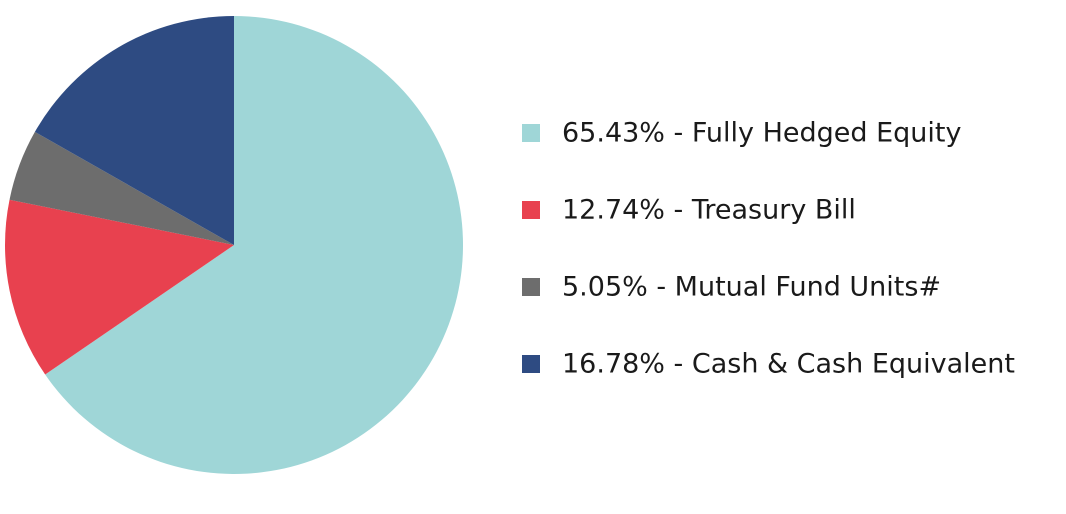  I want to click on legend-label: 65.43% - Fully Hedged Equity, so click(762, 133).